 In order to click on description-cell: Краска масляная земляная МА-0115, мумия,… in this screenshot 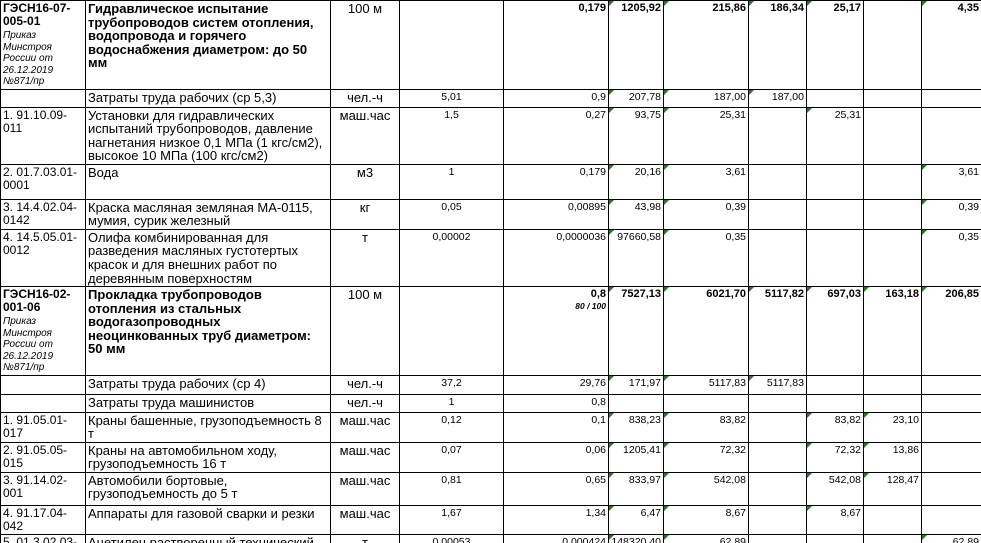, I will do `click(208, 214)`.